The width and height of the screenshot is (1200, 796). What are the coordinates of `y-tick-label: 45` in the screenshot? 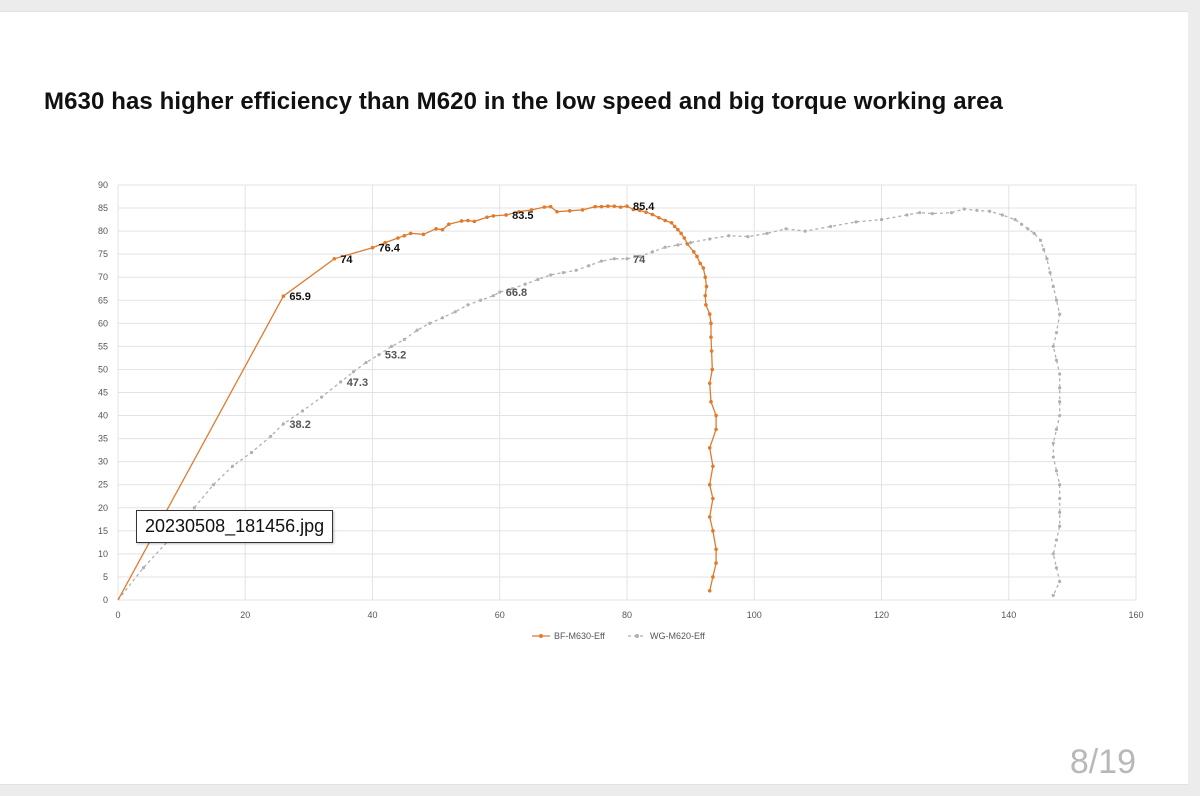 It's located at (103, 393).